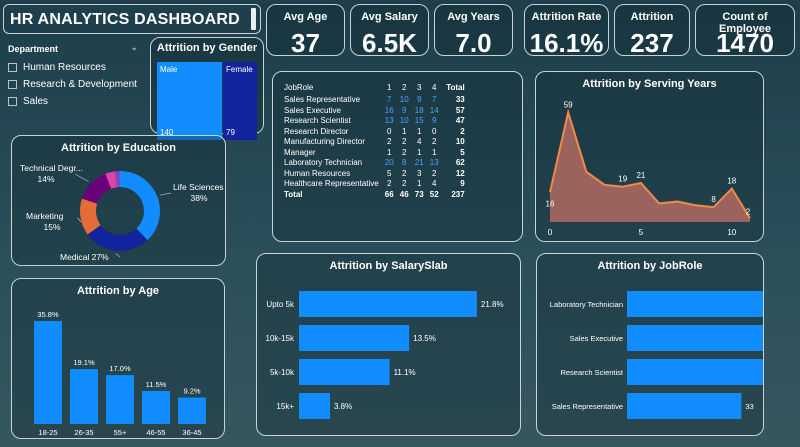  I want to click on column-header: Total, so click(455, 87).